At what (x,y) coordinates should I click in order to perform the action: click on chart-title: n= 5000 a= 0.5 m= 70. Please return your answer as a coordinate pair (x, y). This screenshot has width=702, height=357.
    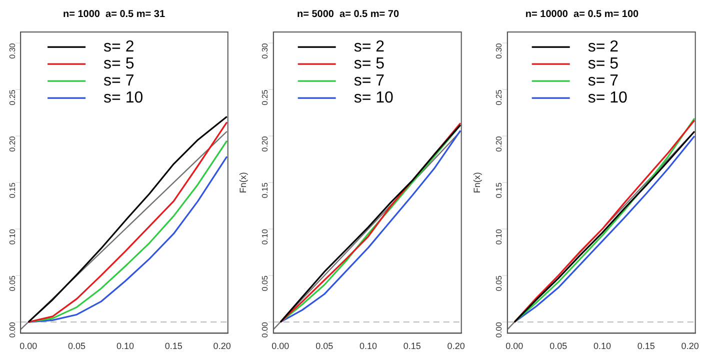
    Looking at the image, I should click on (348, 14).